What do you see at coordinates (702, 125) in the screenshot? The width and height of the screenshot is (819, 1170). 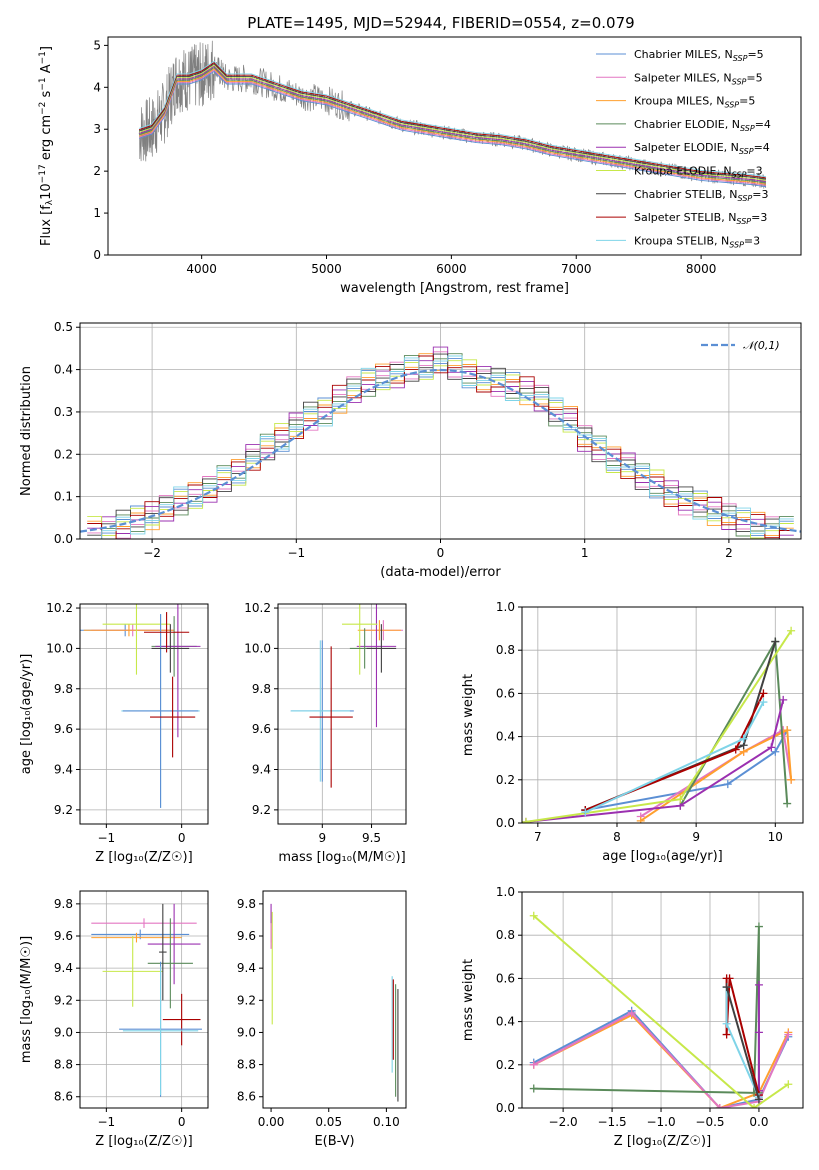 I see `legend-label: Chabrier ELODIE, NSSP=4` at bounding box center [702, 125].